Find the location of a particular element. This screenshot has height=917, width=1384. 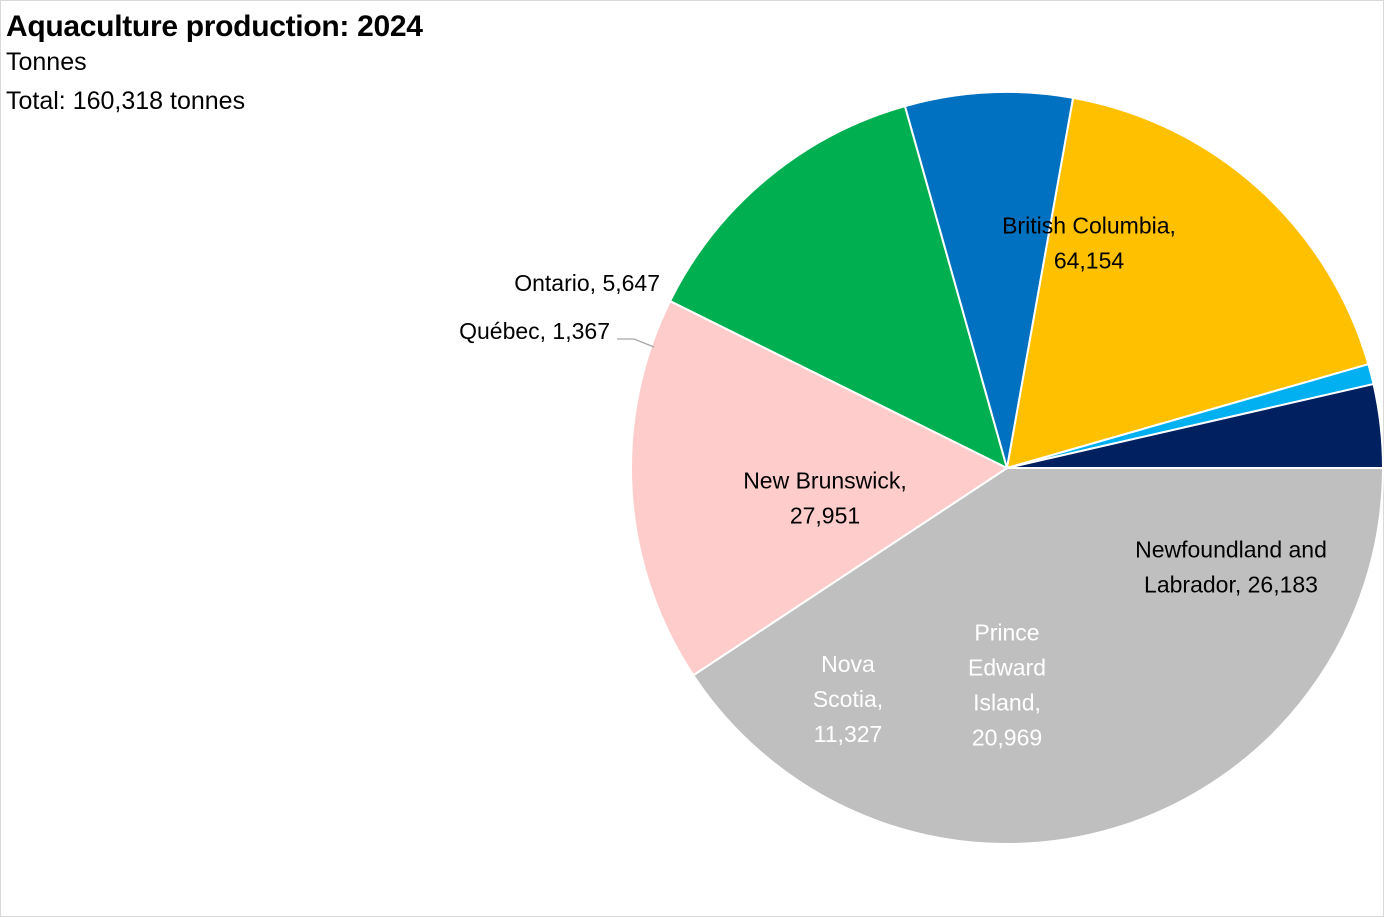

pie-slice-newfoundland-and-labrador is located at coordinates (818, 488).